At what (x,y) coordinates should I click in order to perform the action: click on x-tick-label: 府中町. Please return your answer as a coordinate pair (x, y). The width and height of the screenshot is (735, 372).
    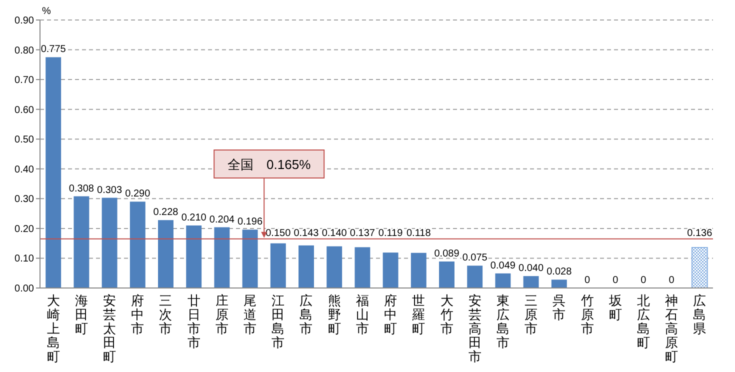
    Looking at the image, I should click on (391, 314).